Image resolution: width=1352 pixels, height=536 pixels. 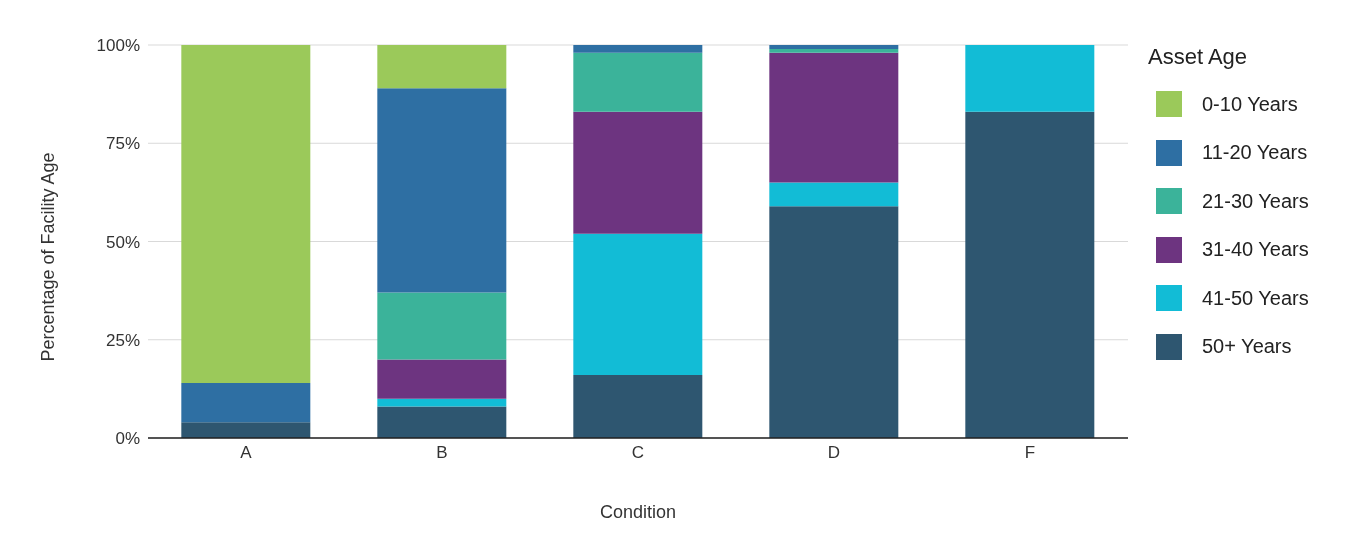 What do you see at coordinates (1250, 104) in the screenshot?
I see `legend-label: 0-10 Years` at bounding box center [1250, 104].